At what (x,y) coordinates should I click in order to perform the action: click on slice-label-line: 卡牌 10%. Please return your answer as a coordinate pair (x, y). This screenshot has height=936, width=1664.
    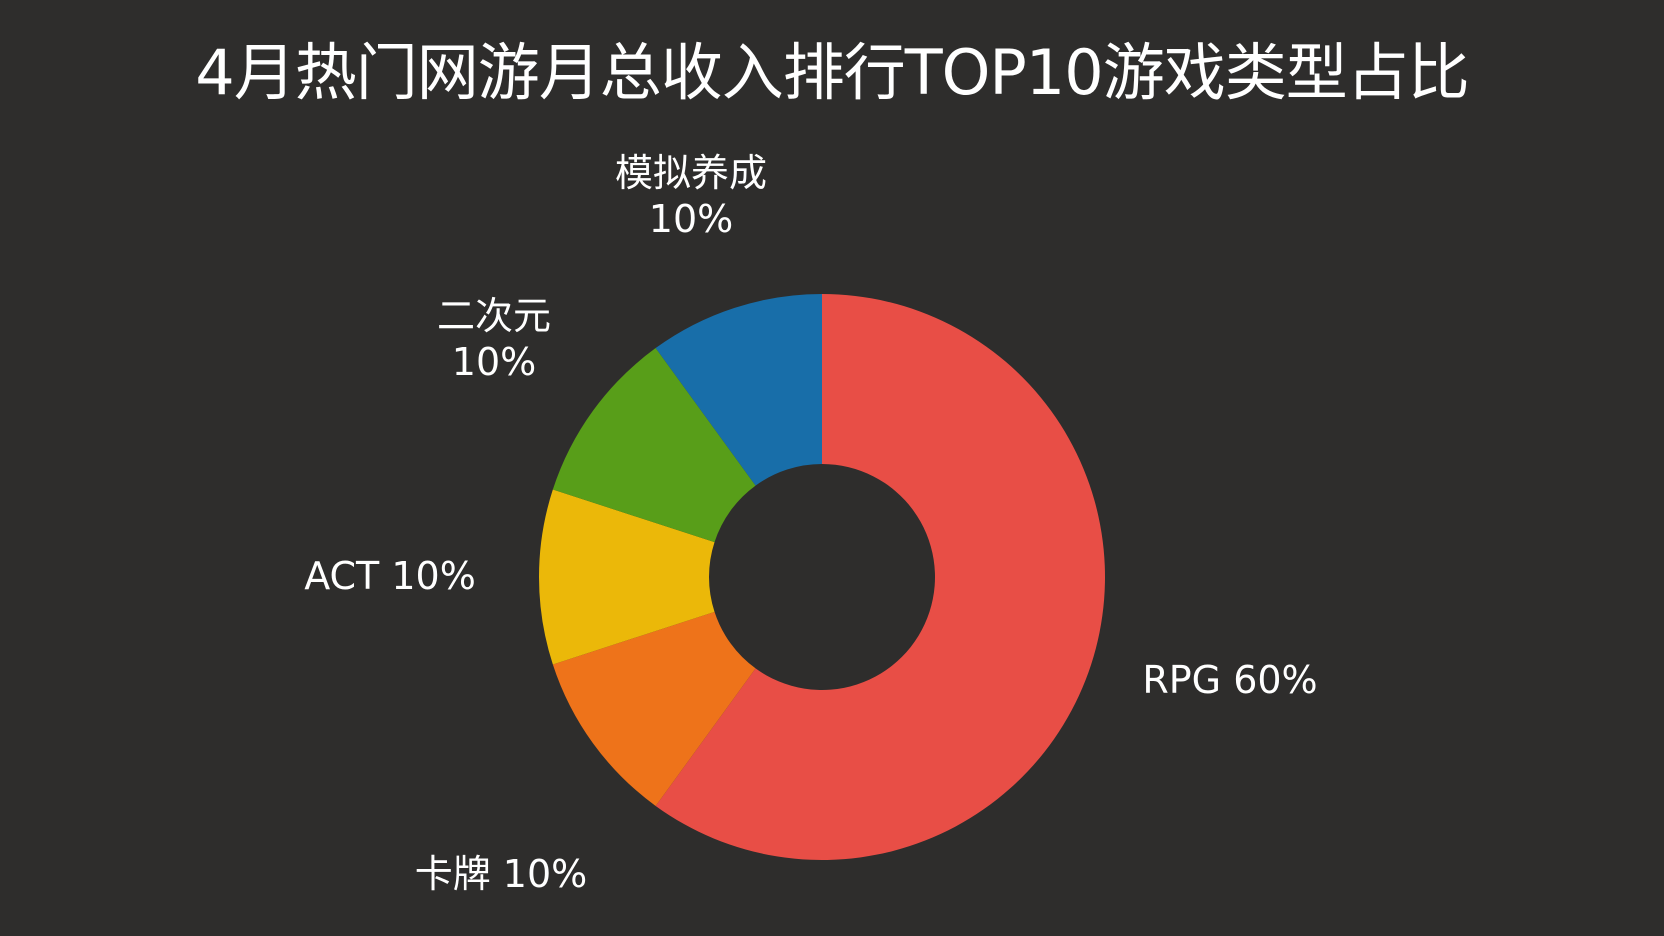
    Looking at the image, I should click on (501, 874).